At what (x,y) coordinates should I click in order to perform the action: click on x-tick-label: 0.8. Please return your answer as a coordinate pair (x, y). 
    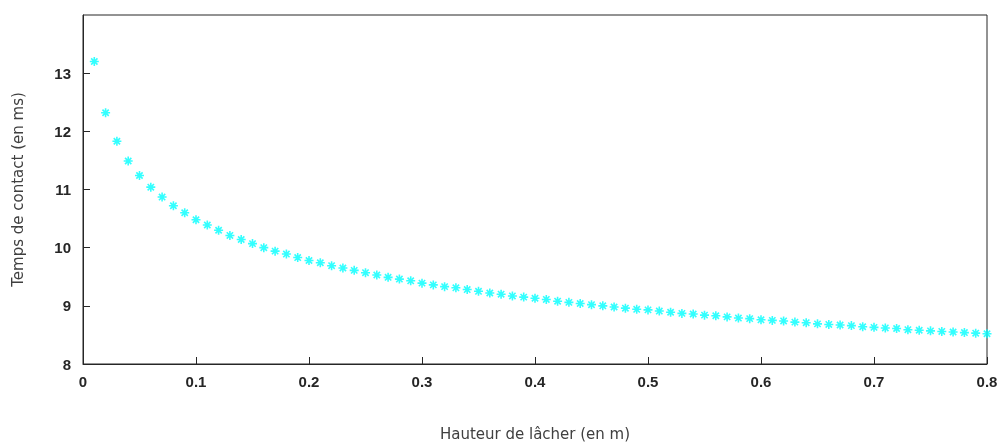
    Looking at the image, I should click on (987, 381).